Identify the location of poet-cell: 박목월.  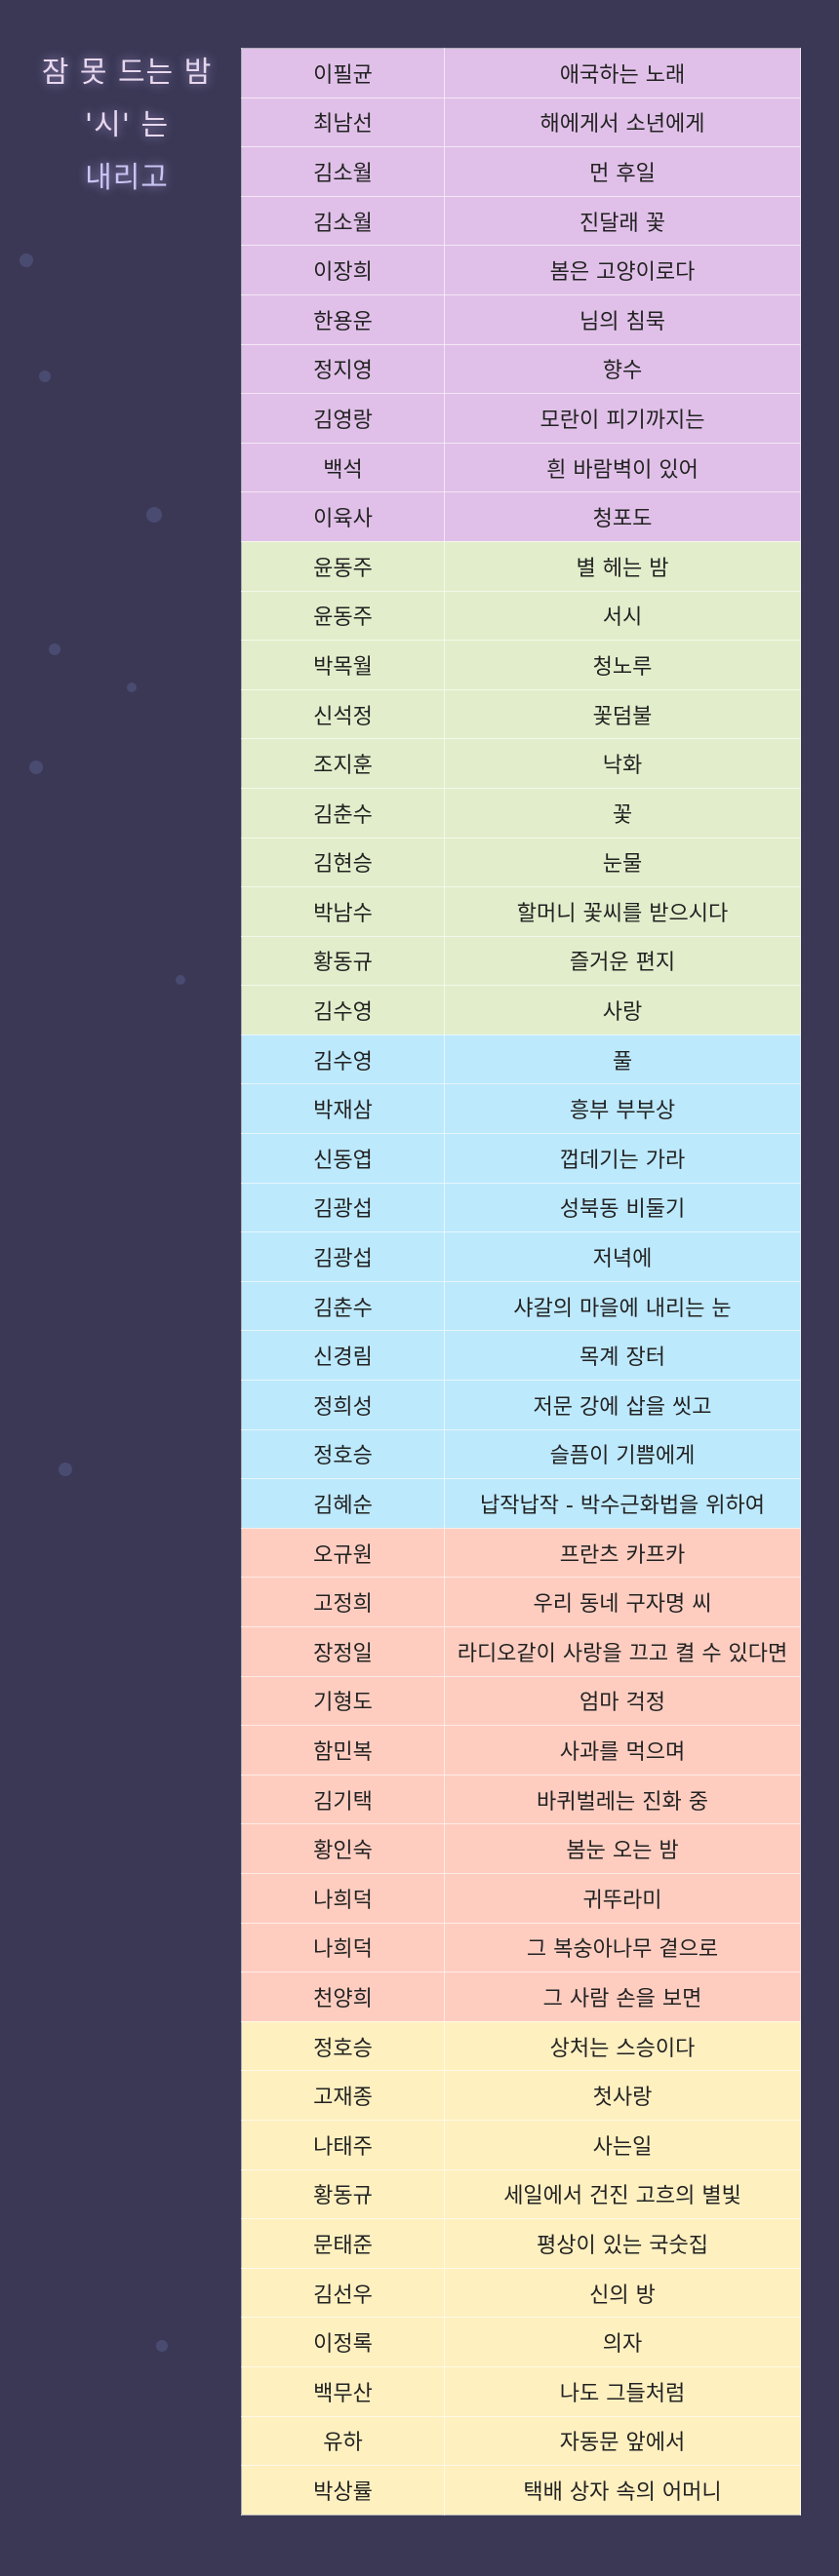
(343, 665).